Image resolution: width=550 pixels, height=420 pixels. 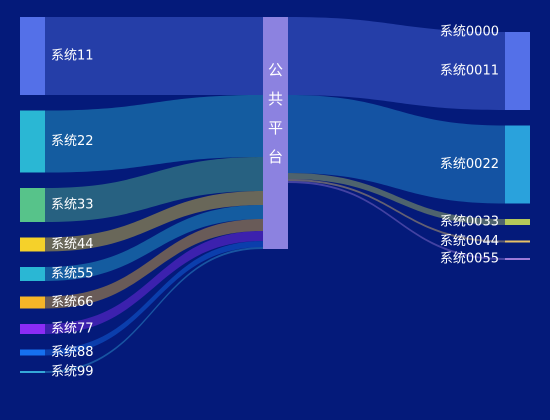 What do you see at coordinates (517, 164) in the screenshot?
I see `target-node-系统0022` at bounding box center [517, 164].